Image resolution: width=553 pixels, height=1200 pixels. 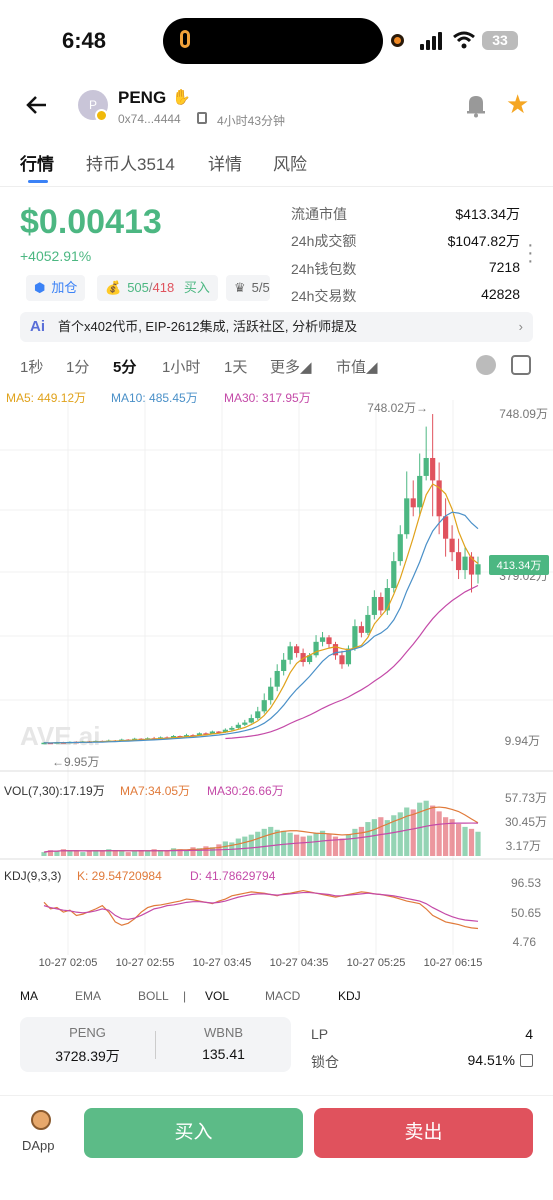 What do you see at coordinates (432, 41) in the screenshot?
I see `signal-icon` at bounding box center [432, 41].